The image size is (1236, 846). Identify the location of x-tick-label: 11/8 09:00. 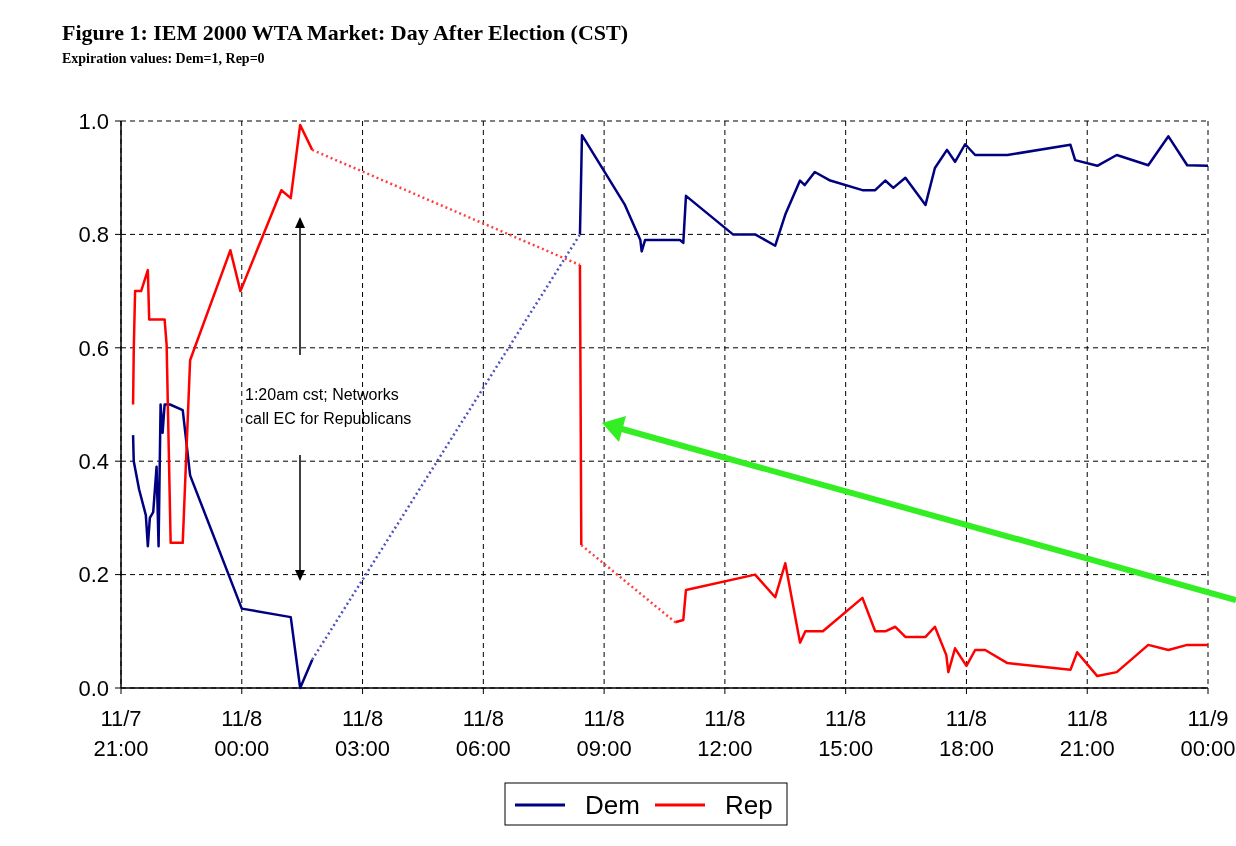
(604, 733).